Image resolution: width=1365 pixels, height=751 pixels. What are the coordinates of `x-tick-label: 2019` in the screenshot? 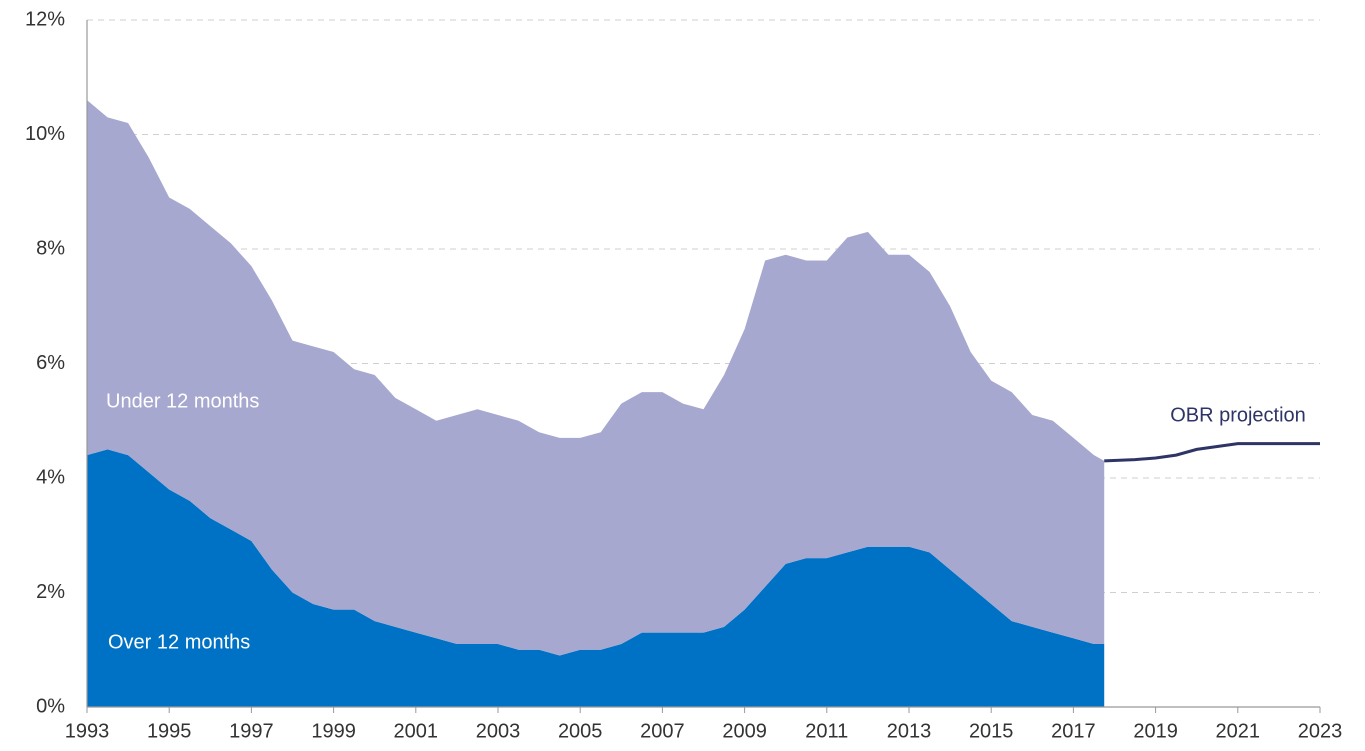 It's located at (1155, 731).